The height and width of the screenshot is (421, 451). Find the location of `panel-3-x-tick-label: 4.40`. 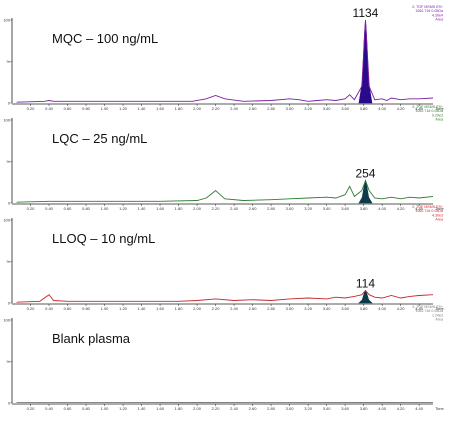

panel-3-x-tick-label: 4.40 is located at coordinates (419, 308).